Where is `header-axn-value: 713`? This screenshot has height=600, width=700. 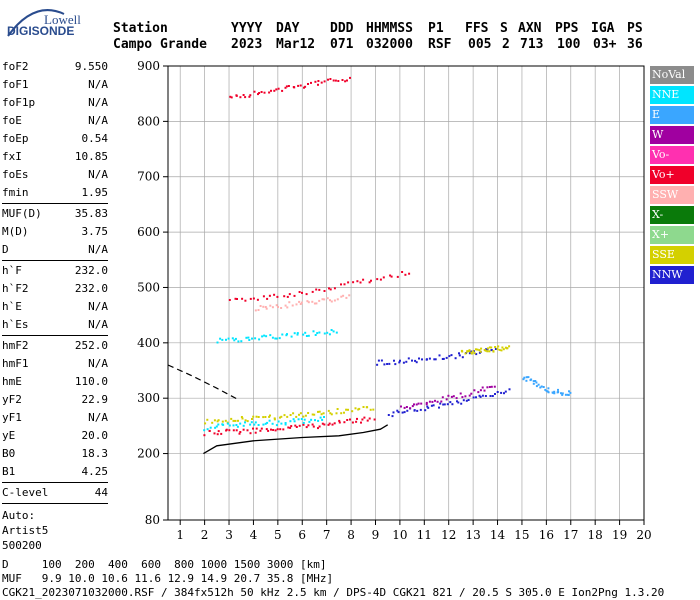
header-axn-value: 713 is located at coordinates (532, 44).